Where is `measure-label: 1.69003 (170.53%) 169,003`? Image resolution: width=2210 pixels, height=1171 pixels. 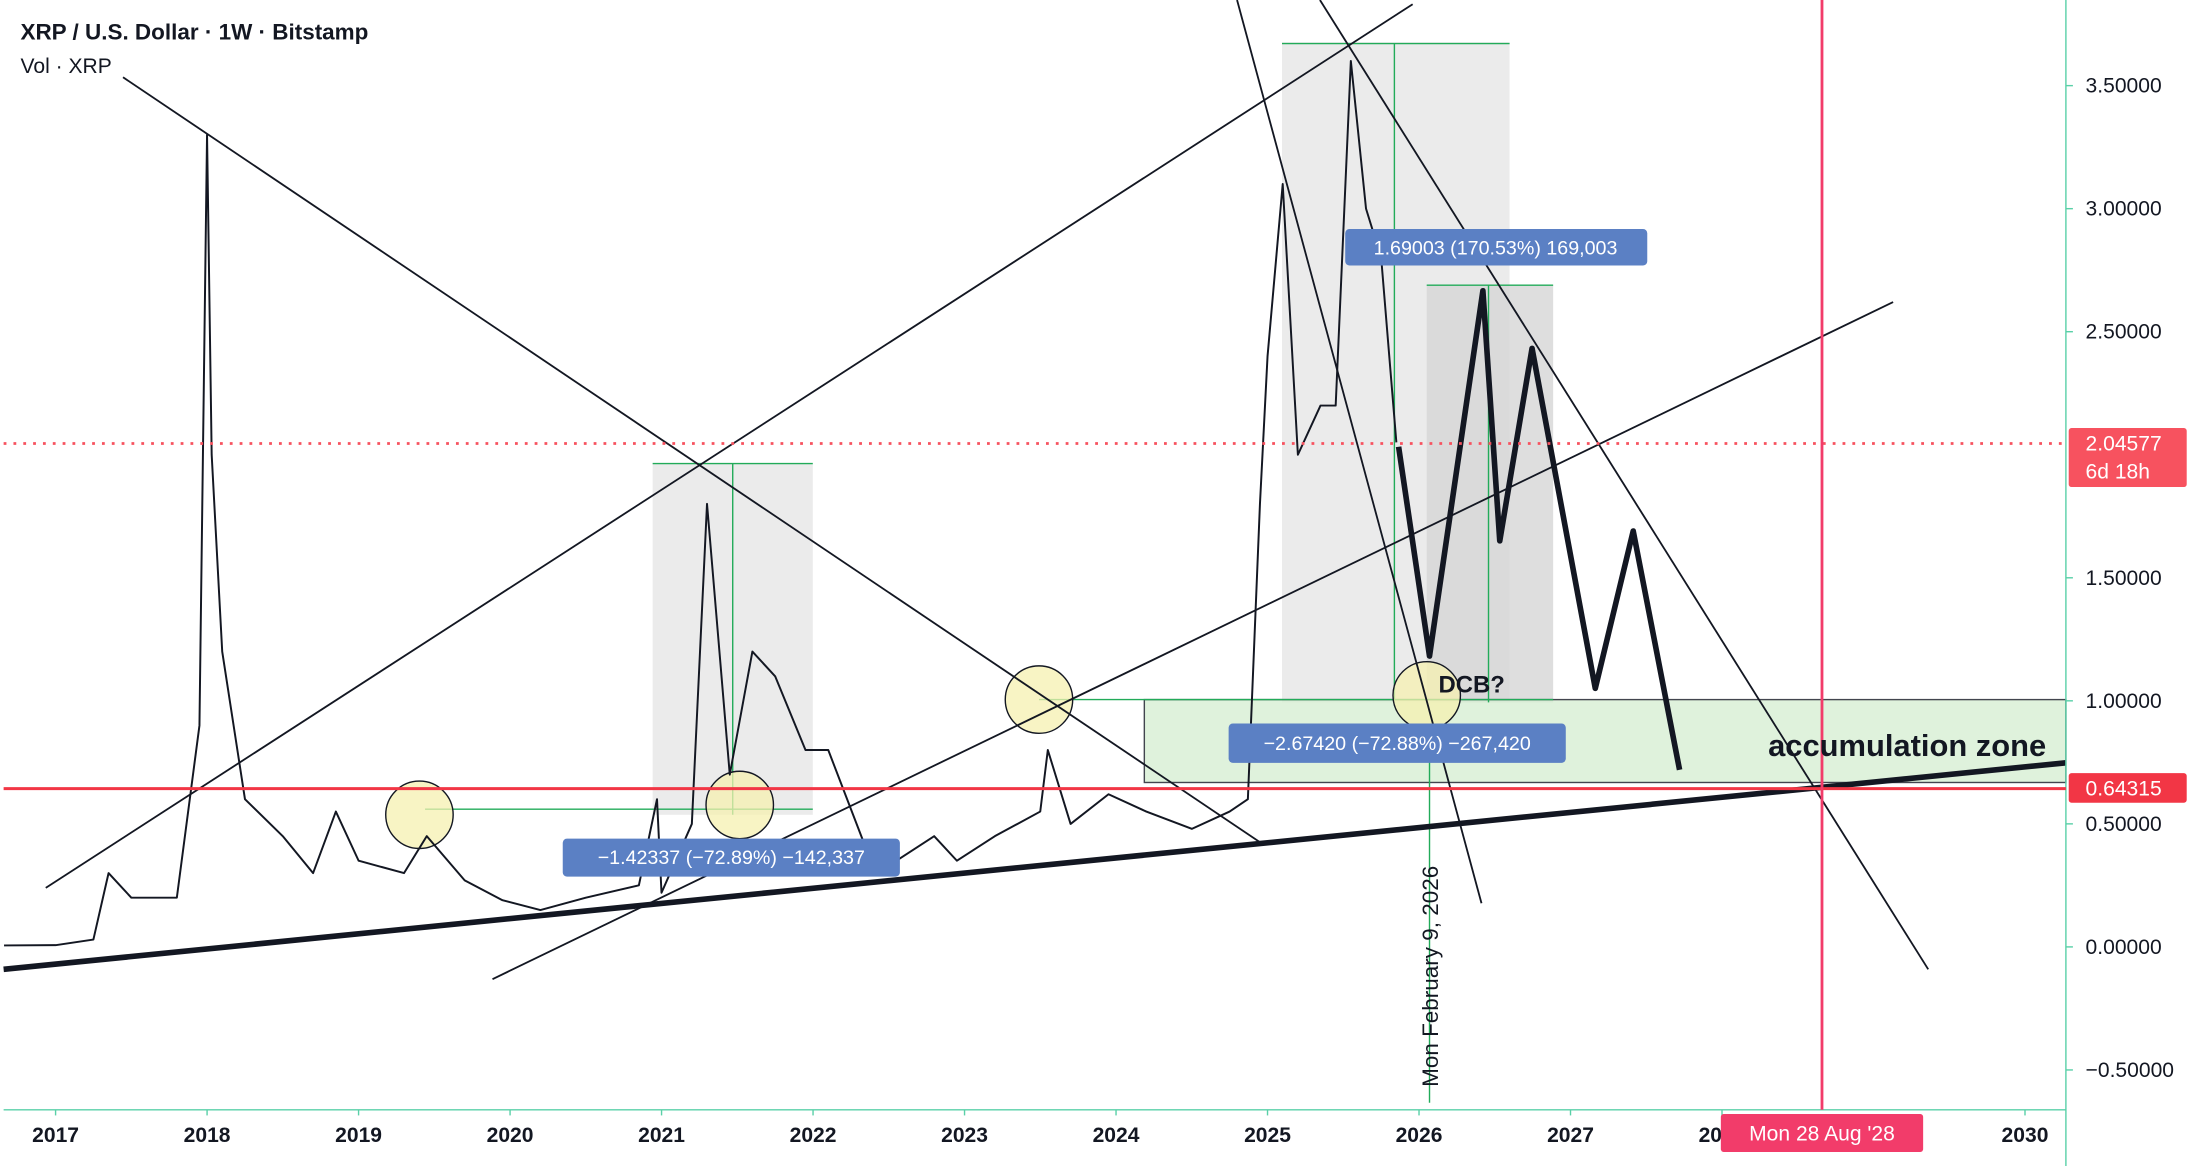 measure-label: 1.69003 (170.53%) 169,003 is located at coordinates (1496, 248).